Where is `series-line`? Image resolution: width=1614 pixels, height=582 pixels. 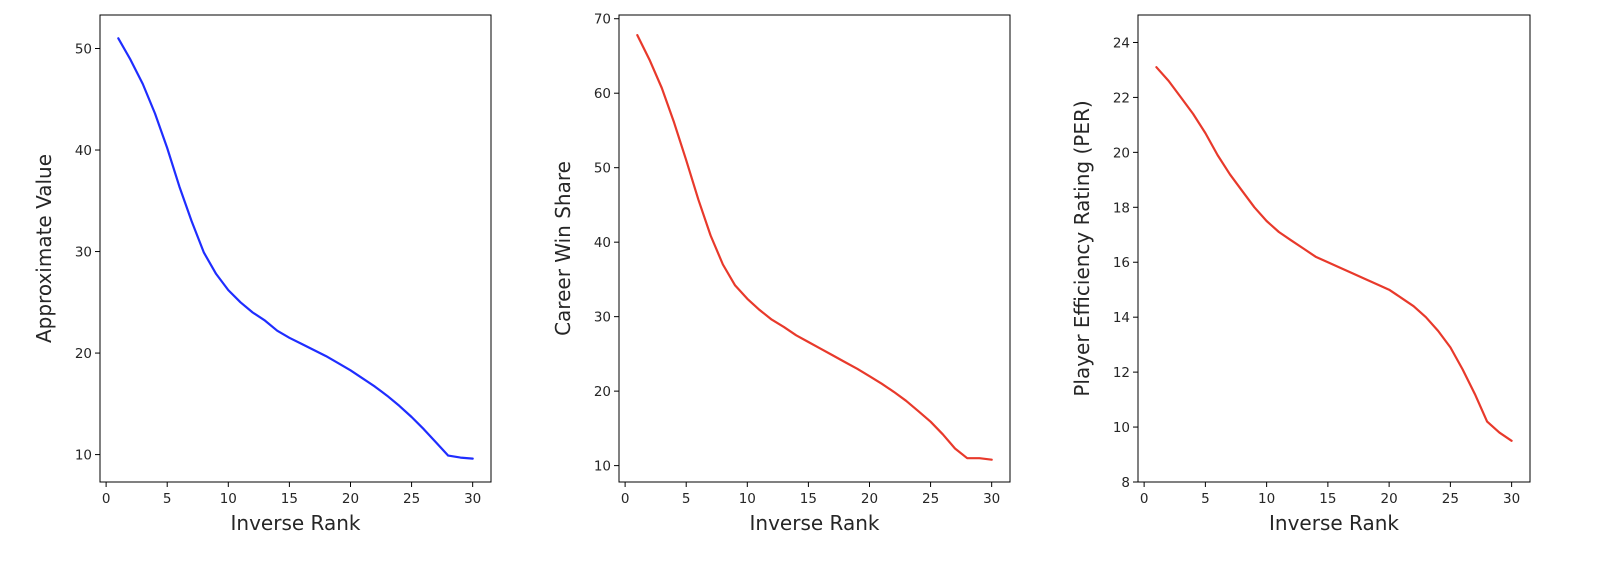
series-line is located at coordinates (1334, 254).